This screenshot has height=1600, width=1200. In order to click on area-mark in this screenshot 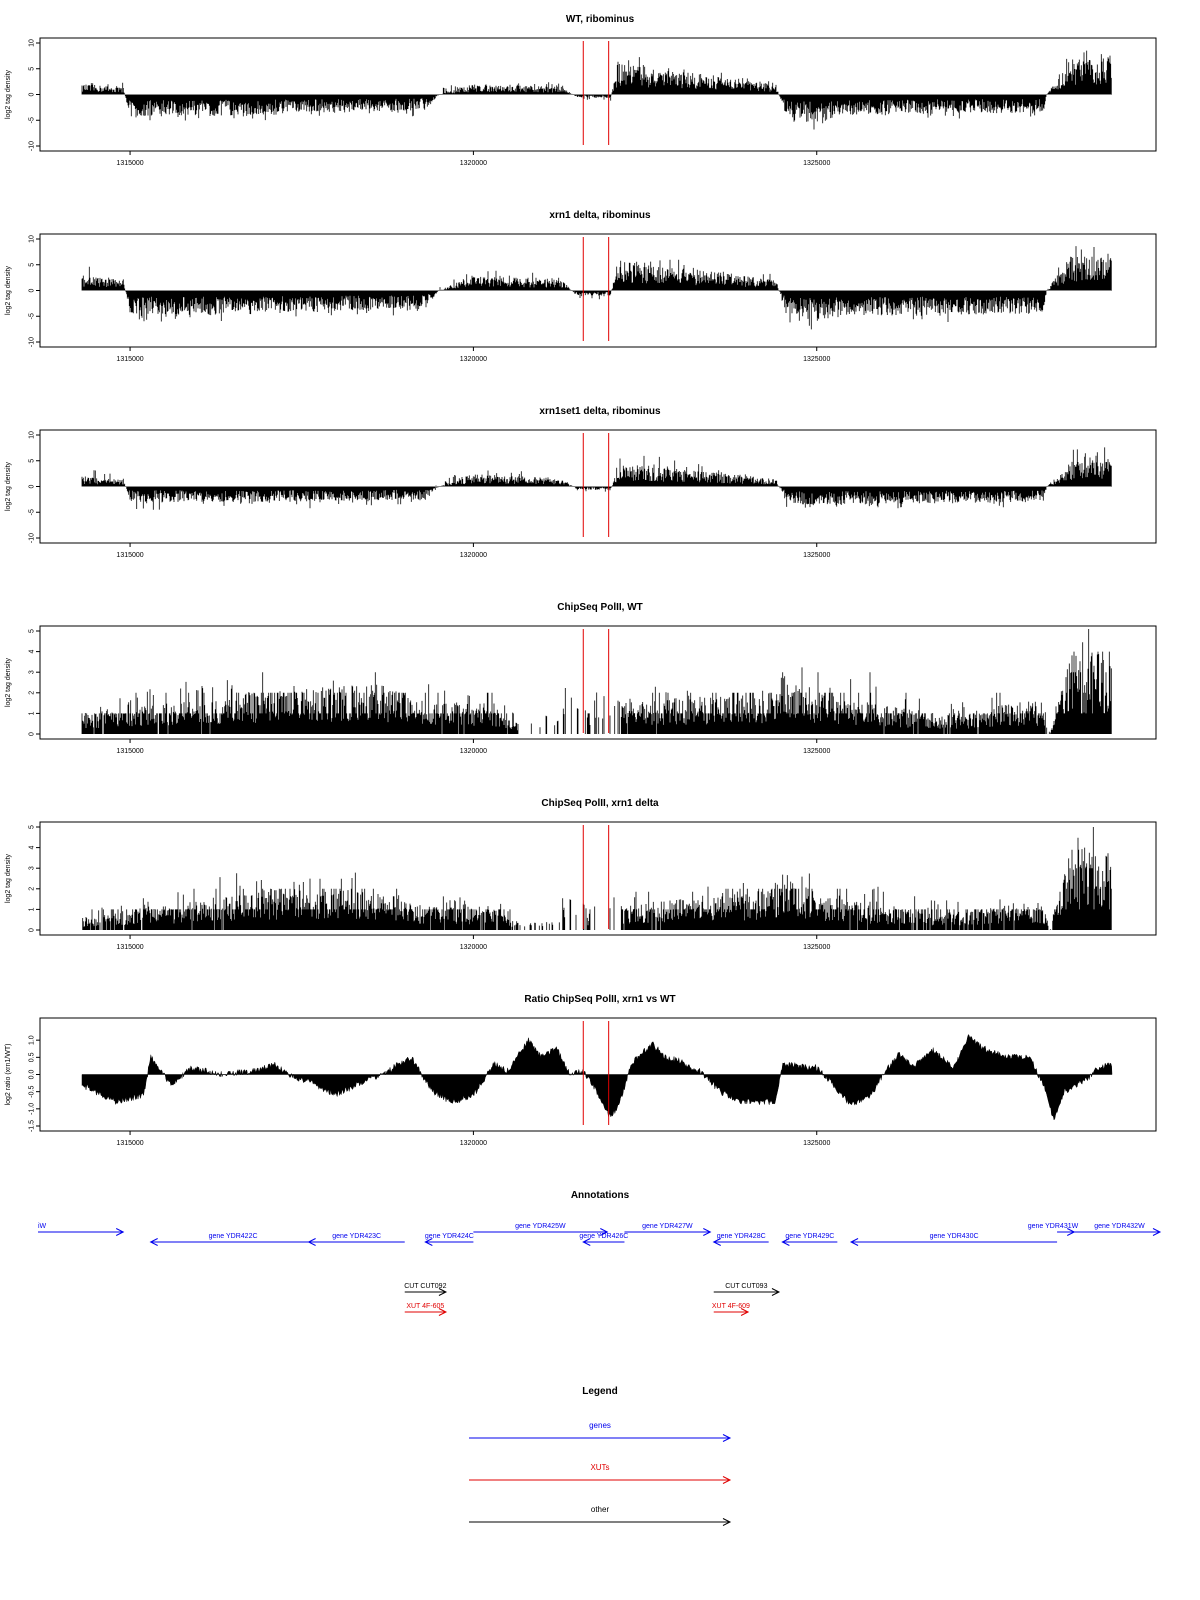, I will do `click(597, 1077)`.